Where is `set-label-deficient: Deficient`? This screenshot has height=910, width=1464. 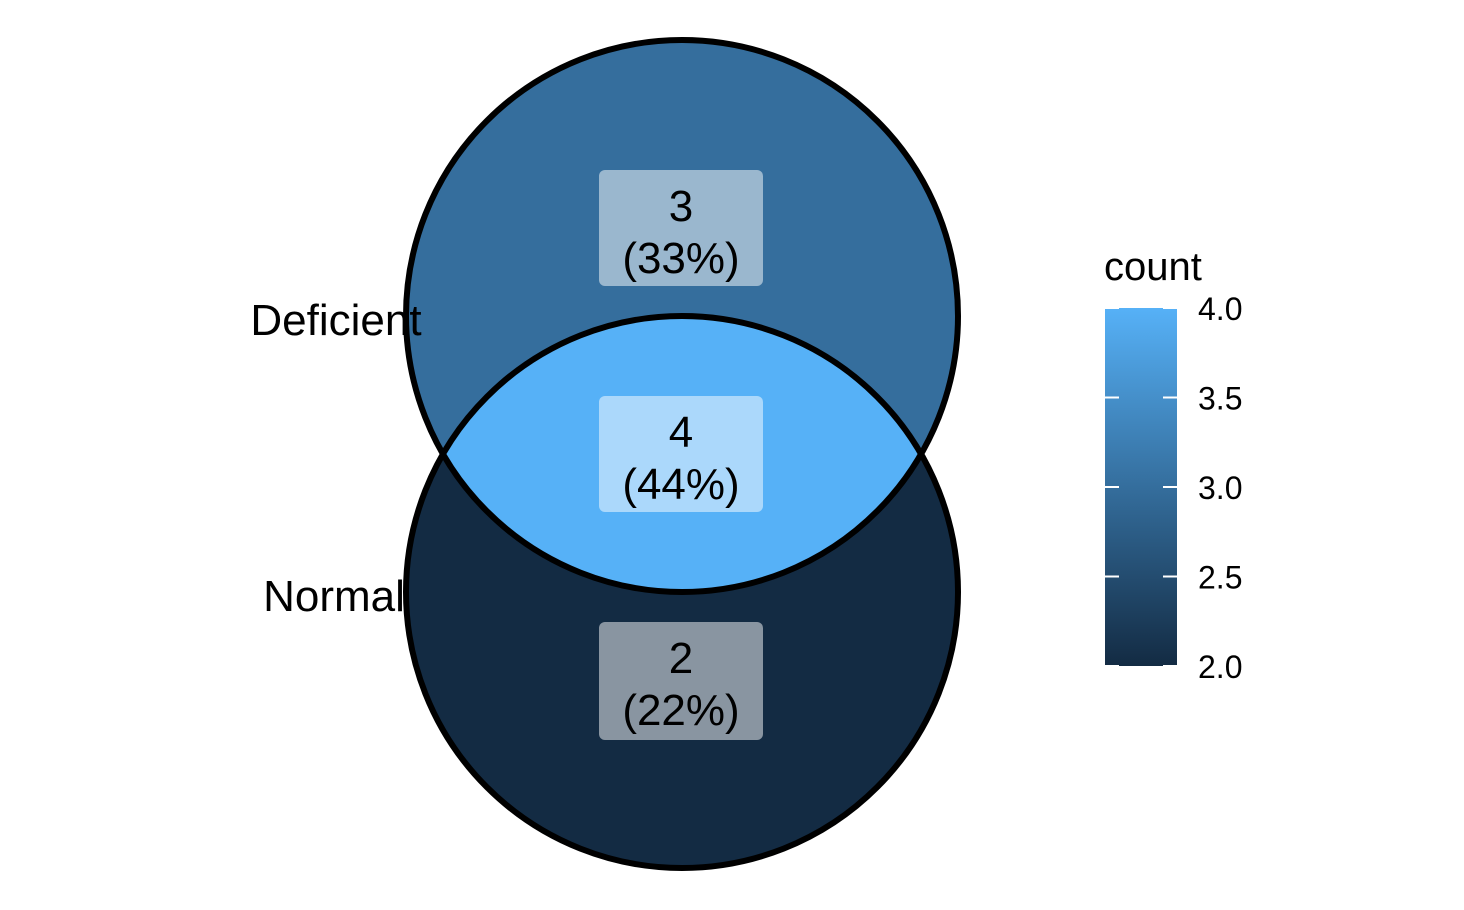 set-label-deficient: Deficient is located at coordinates (335, 320).